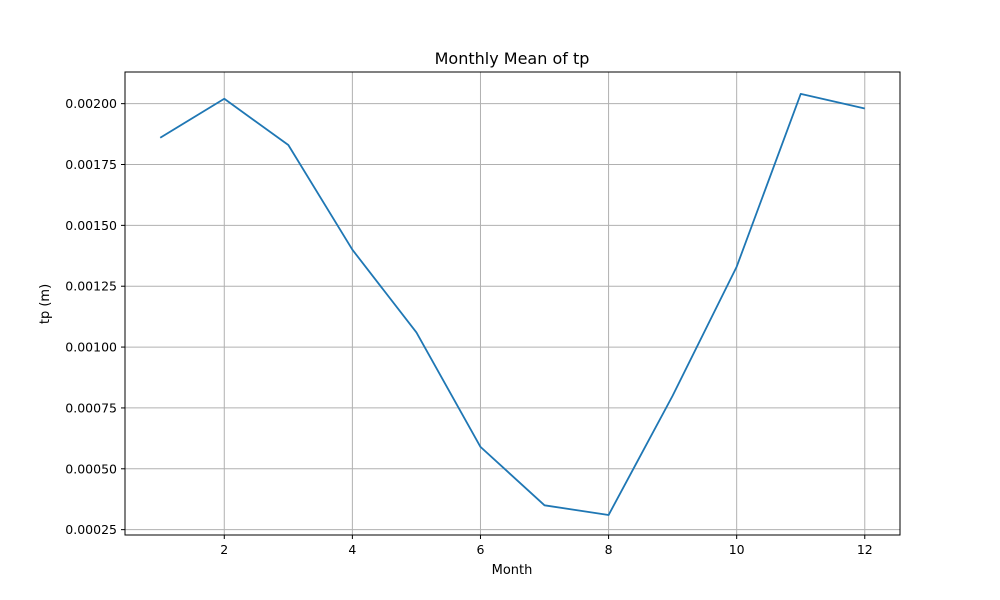 The height and width of the screenshot is (600, 1000). What do you see at coordinates (546, 546) in the screenshot?
I see `x-axis: 2 4 6 8 10 12` at bounding box center [546, 546].